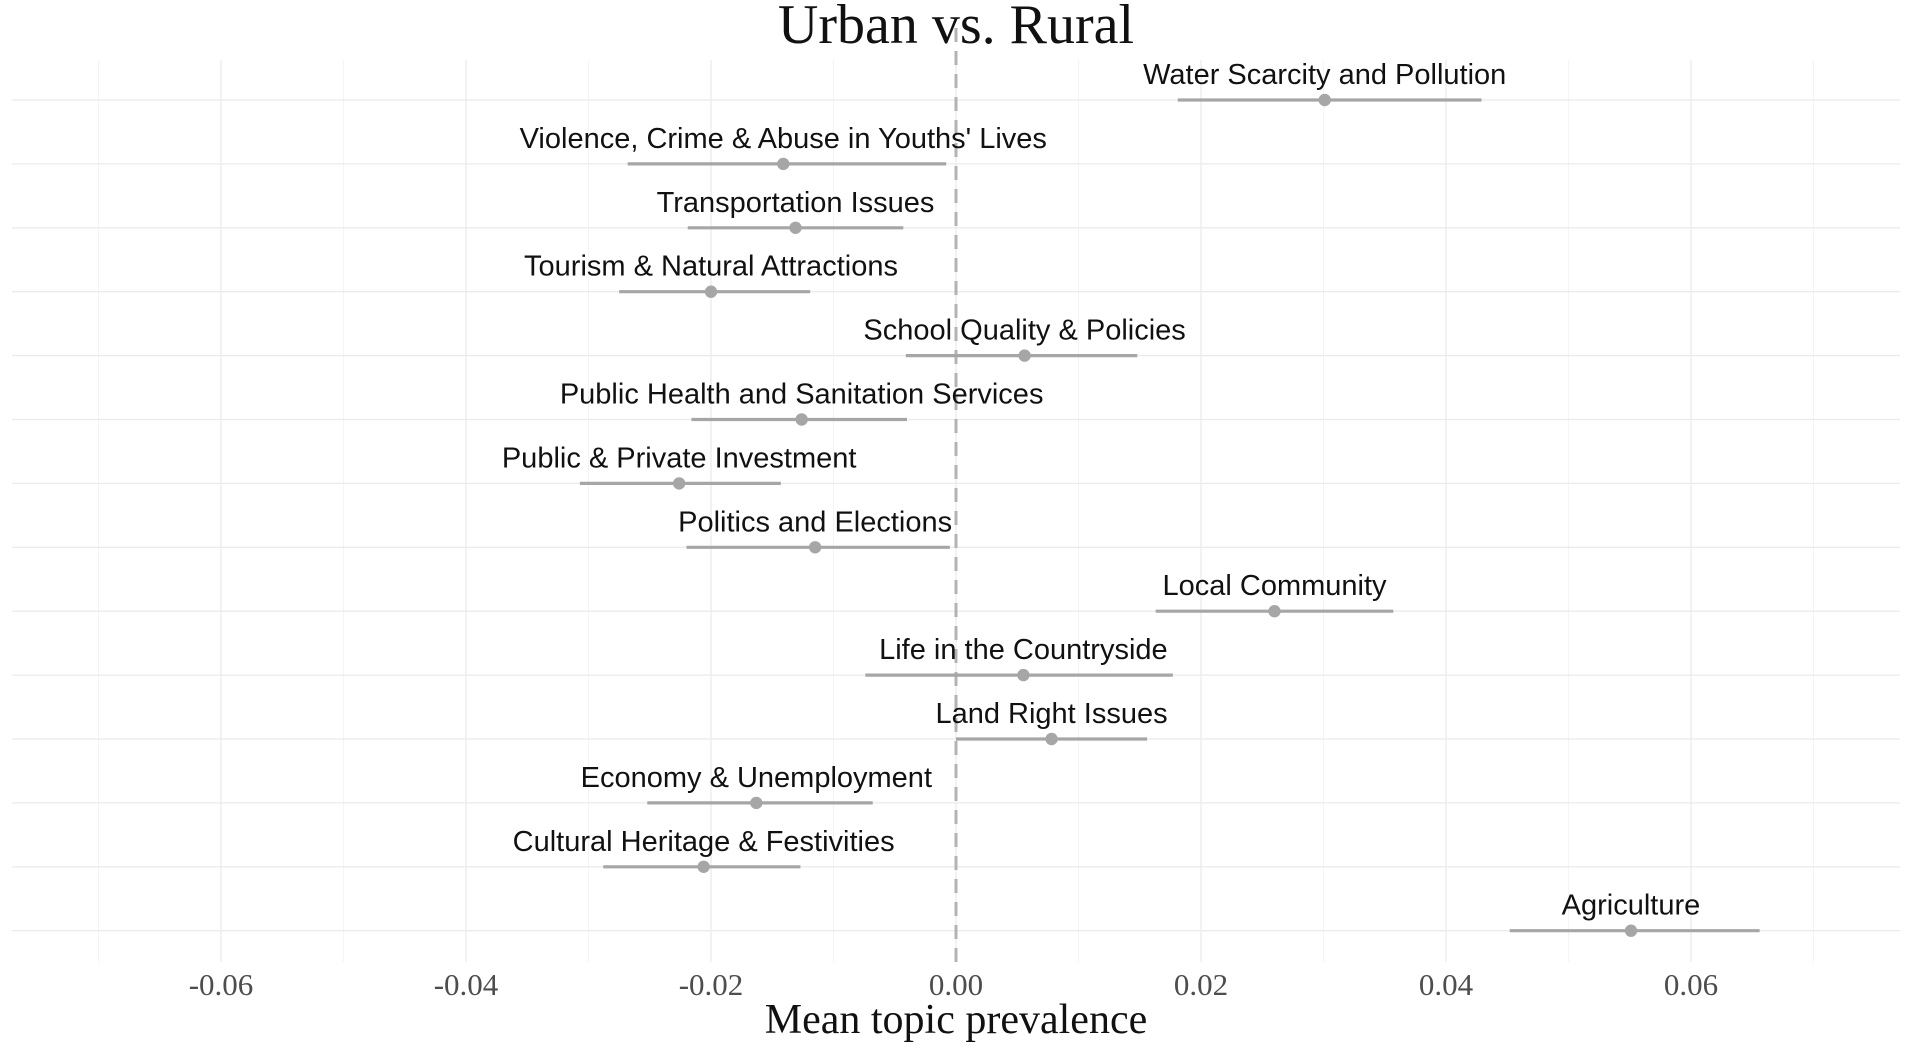 Image resolution: width=1906 pixels, height=1048 pixels. Describe the element at coordinates (956, 1020) in the screenshot. I see `x-axis-label: Mean topic prevalence` at that location.